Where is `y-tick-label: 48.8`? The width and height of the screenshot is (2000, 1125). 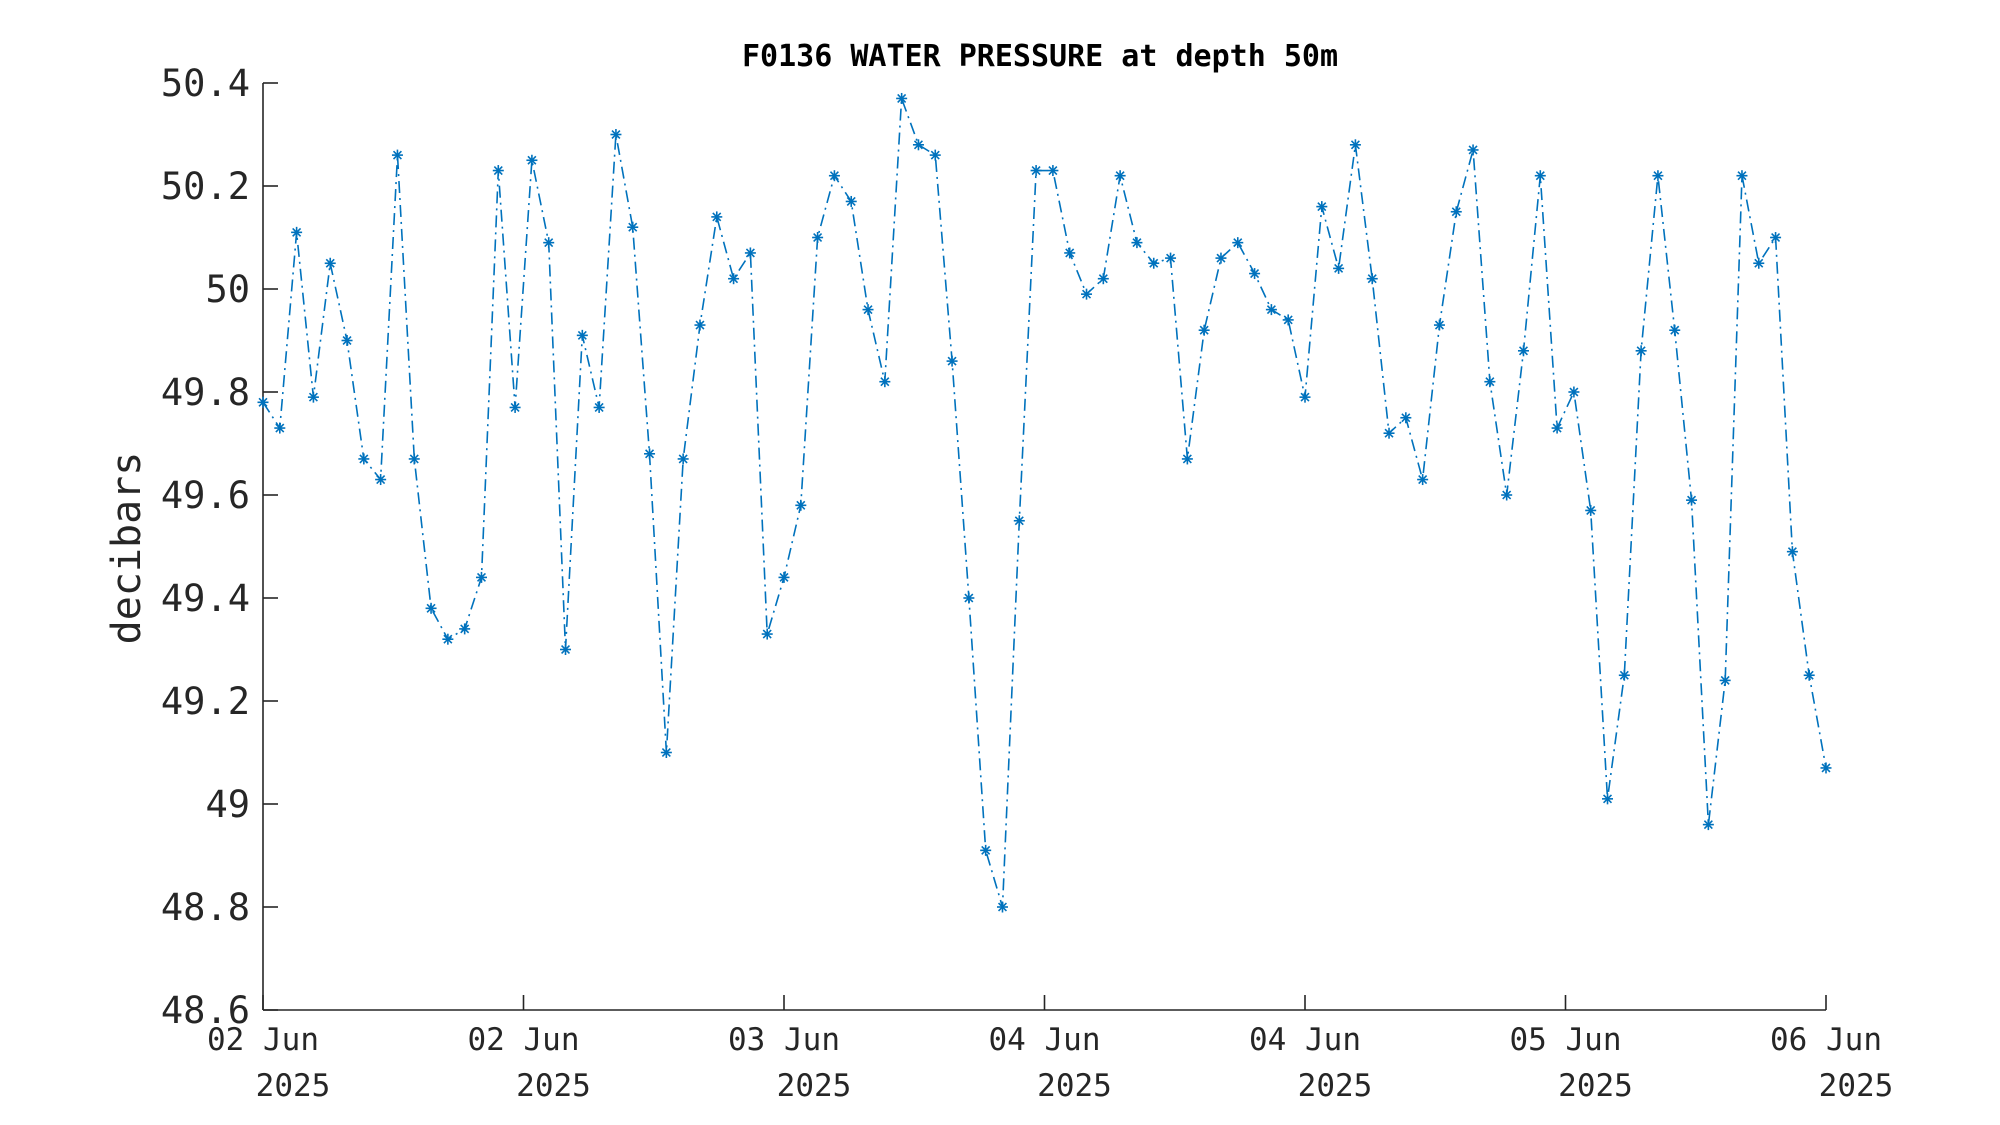 y-tick-label: 48.8 is located at coordinates (205, 907).